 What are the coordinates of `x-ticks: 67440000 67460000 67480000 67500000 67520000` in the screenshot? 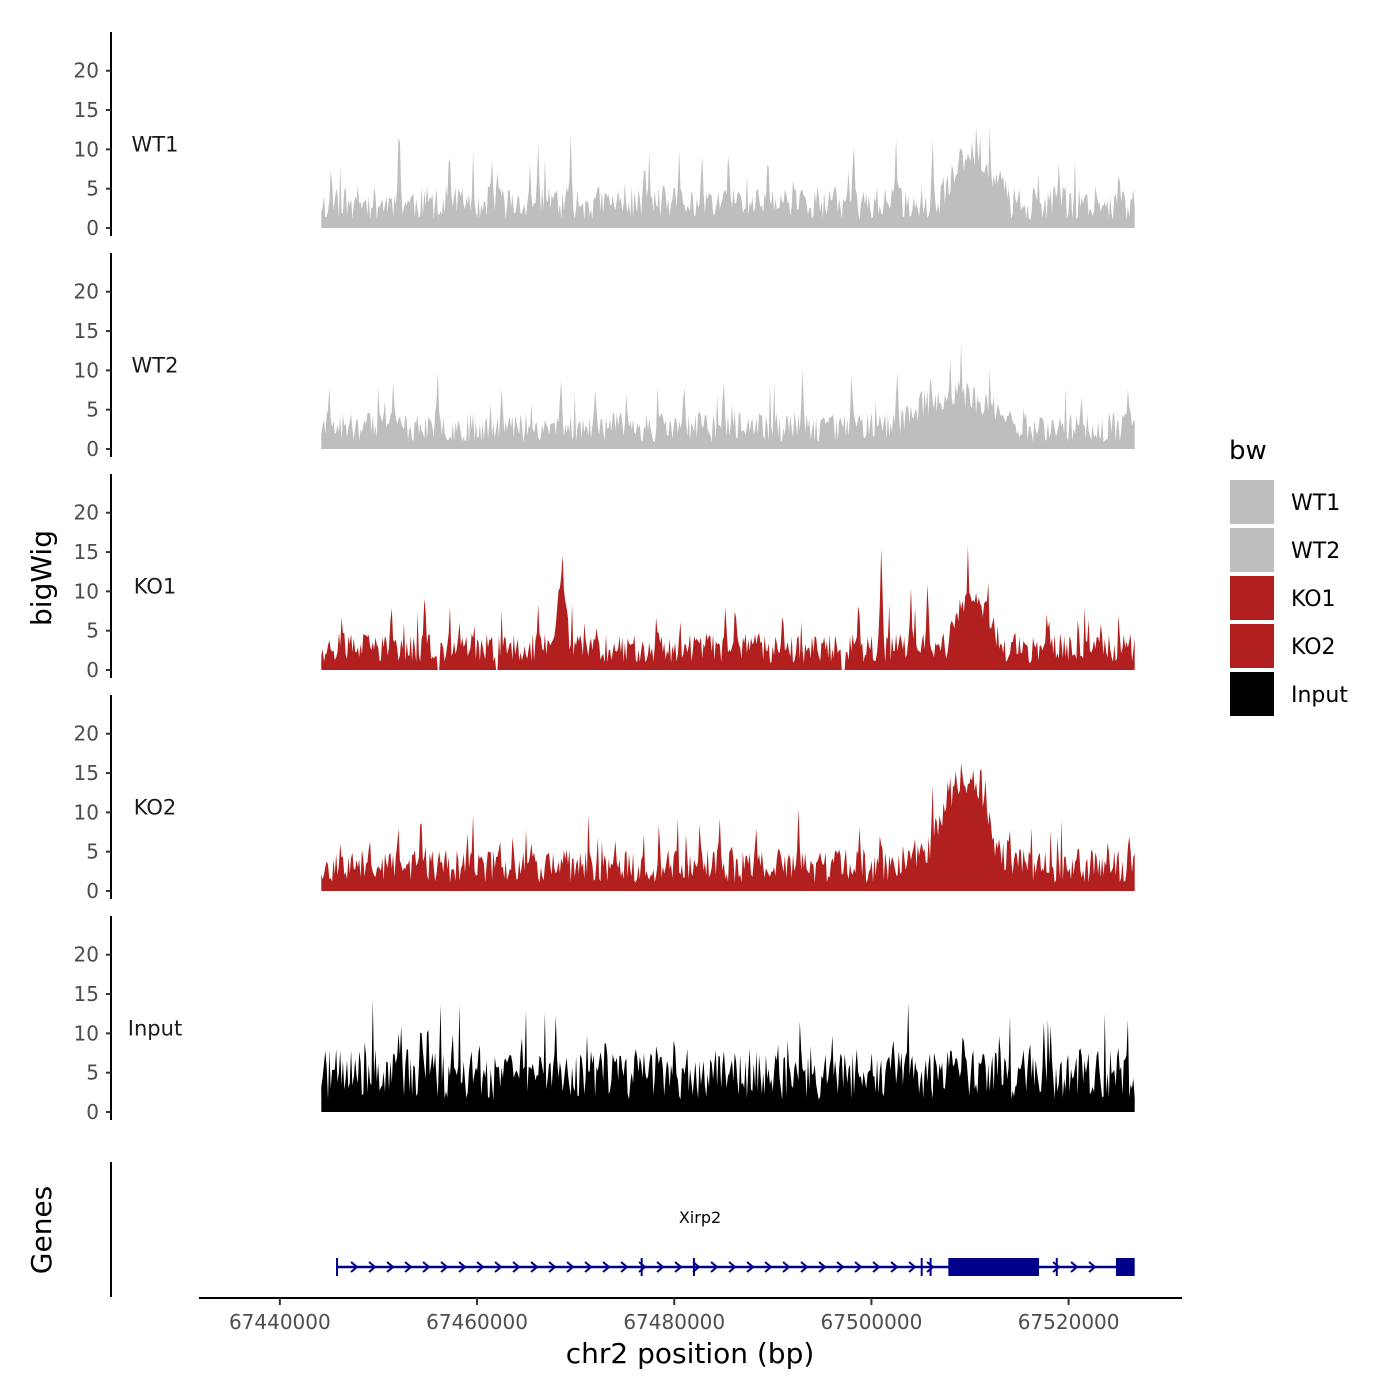 It's located at (674, 1316).